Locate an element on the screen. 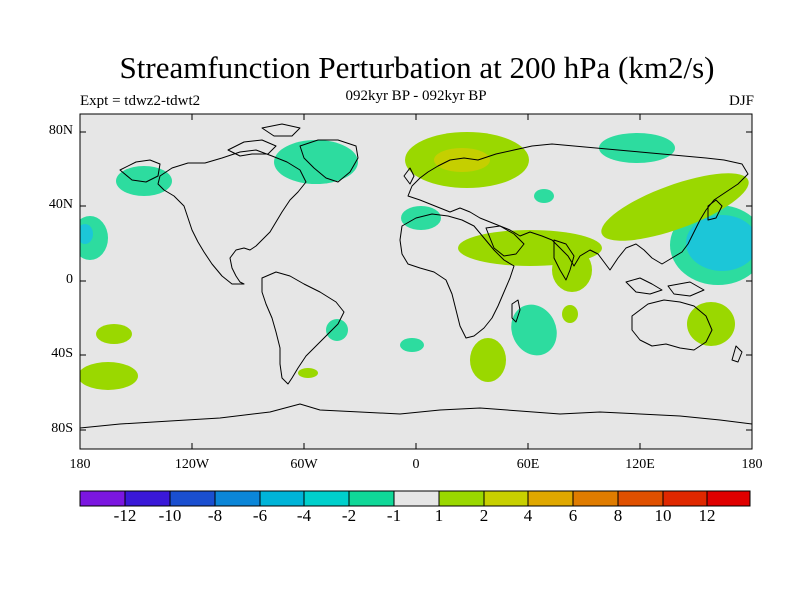 This screenshot has width=800, height=600. coastline-british-isles is located at coordinates (409, 176).